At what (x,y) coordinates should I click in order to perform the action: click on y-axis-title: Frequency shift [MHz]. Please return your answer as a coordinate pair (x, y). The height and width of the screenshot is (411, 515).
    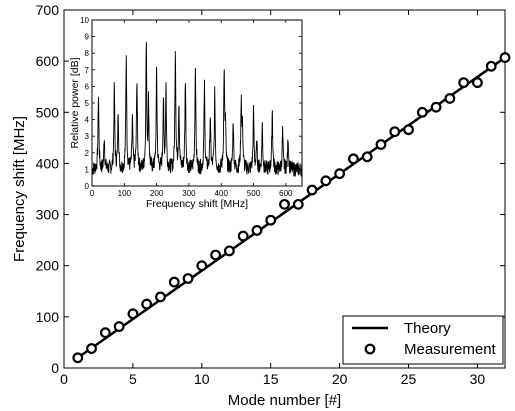
    Looking at the image, I should click on (19, 189).